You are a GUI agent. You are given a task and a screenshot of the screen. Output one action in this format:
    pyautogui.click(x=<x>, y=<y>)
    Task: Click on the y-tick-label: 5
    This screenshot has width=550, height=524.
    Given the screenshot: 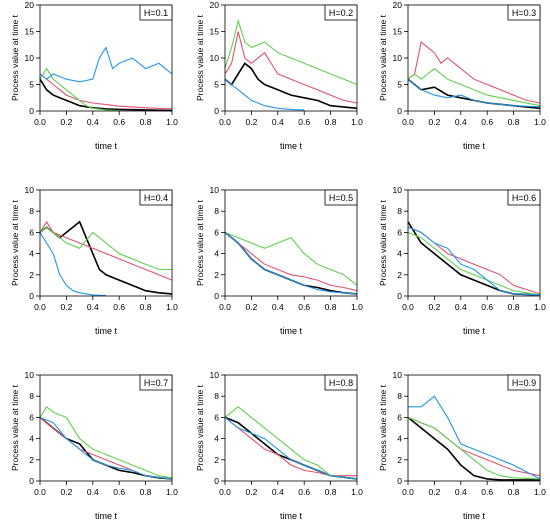 What is the action you would take?
    pyautogui.click(x=31, y=85)
    